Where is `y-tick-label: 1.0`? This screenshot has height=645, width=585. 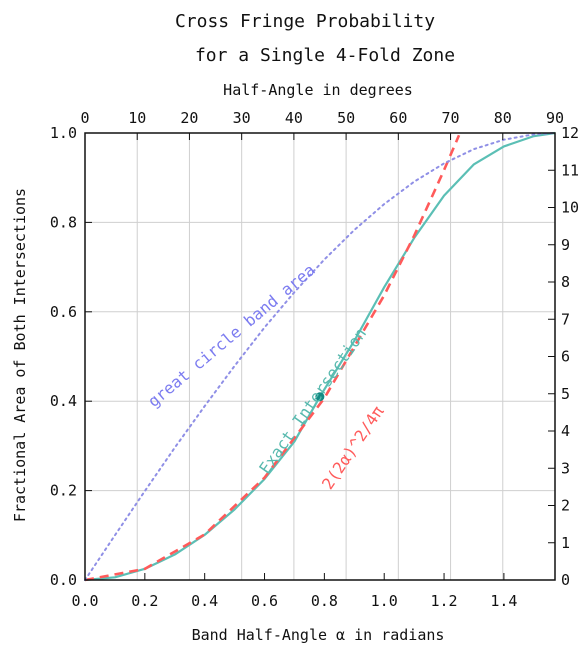
y-tick-label: 1.0 is located at coordinates (63, 133).